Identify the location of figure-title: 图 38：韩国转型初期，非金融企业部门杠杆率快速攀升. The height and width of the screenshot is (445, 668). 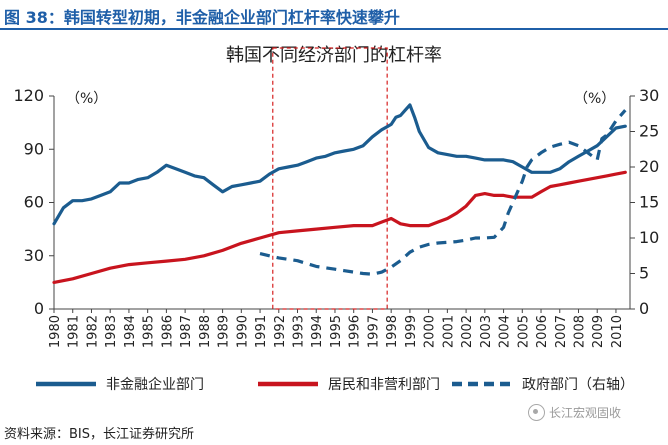
(202, 17).